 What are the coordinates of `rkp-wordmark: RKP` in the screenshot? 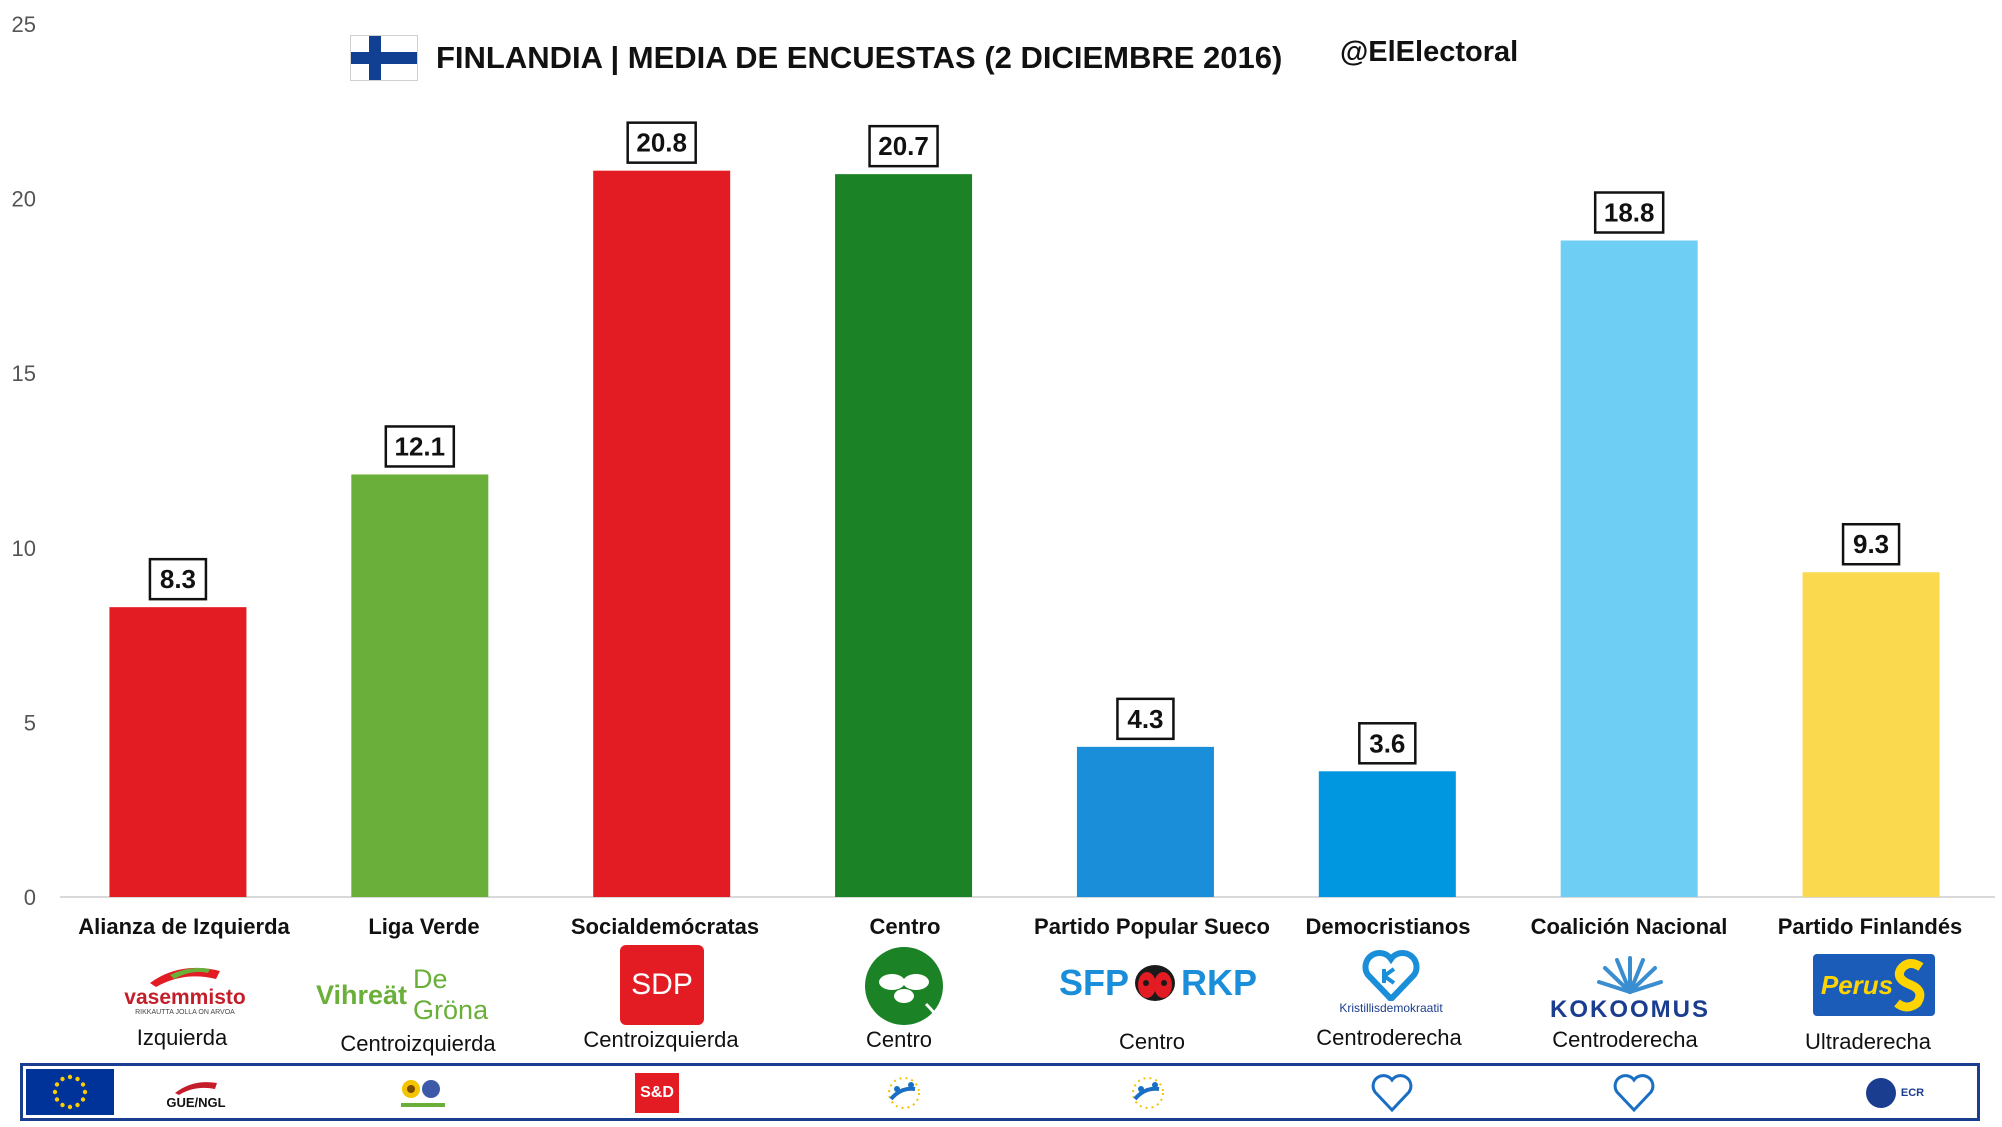 It's located at (1219, 982).